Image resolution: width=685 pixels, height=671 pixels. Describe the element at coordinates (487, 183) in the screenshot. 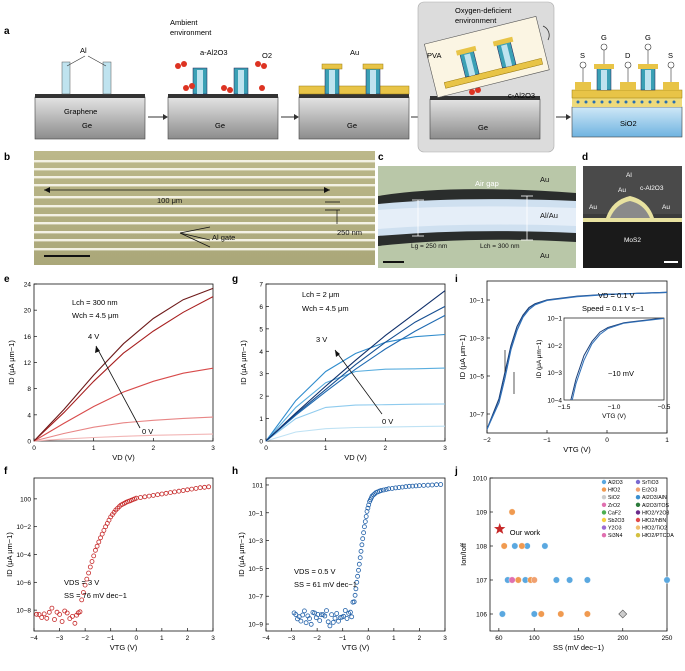

I see `c-air-gap: Air gap` at that location.